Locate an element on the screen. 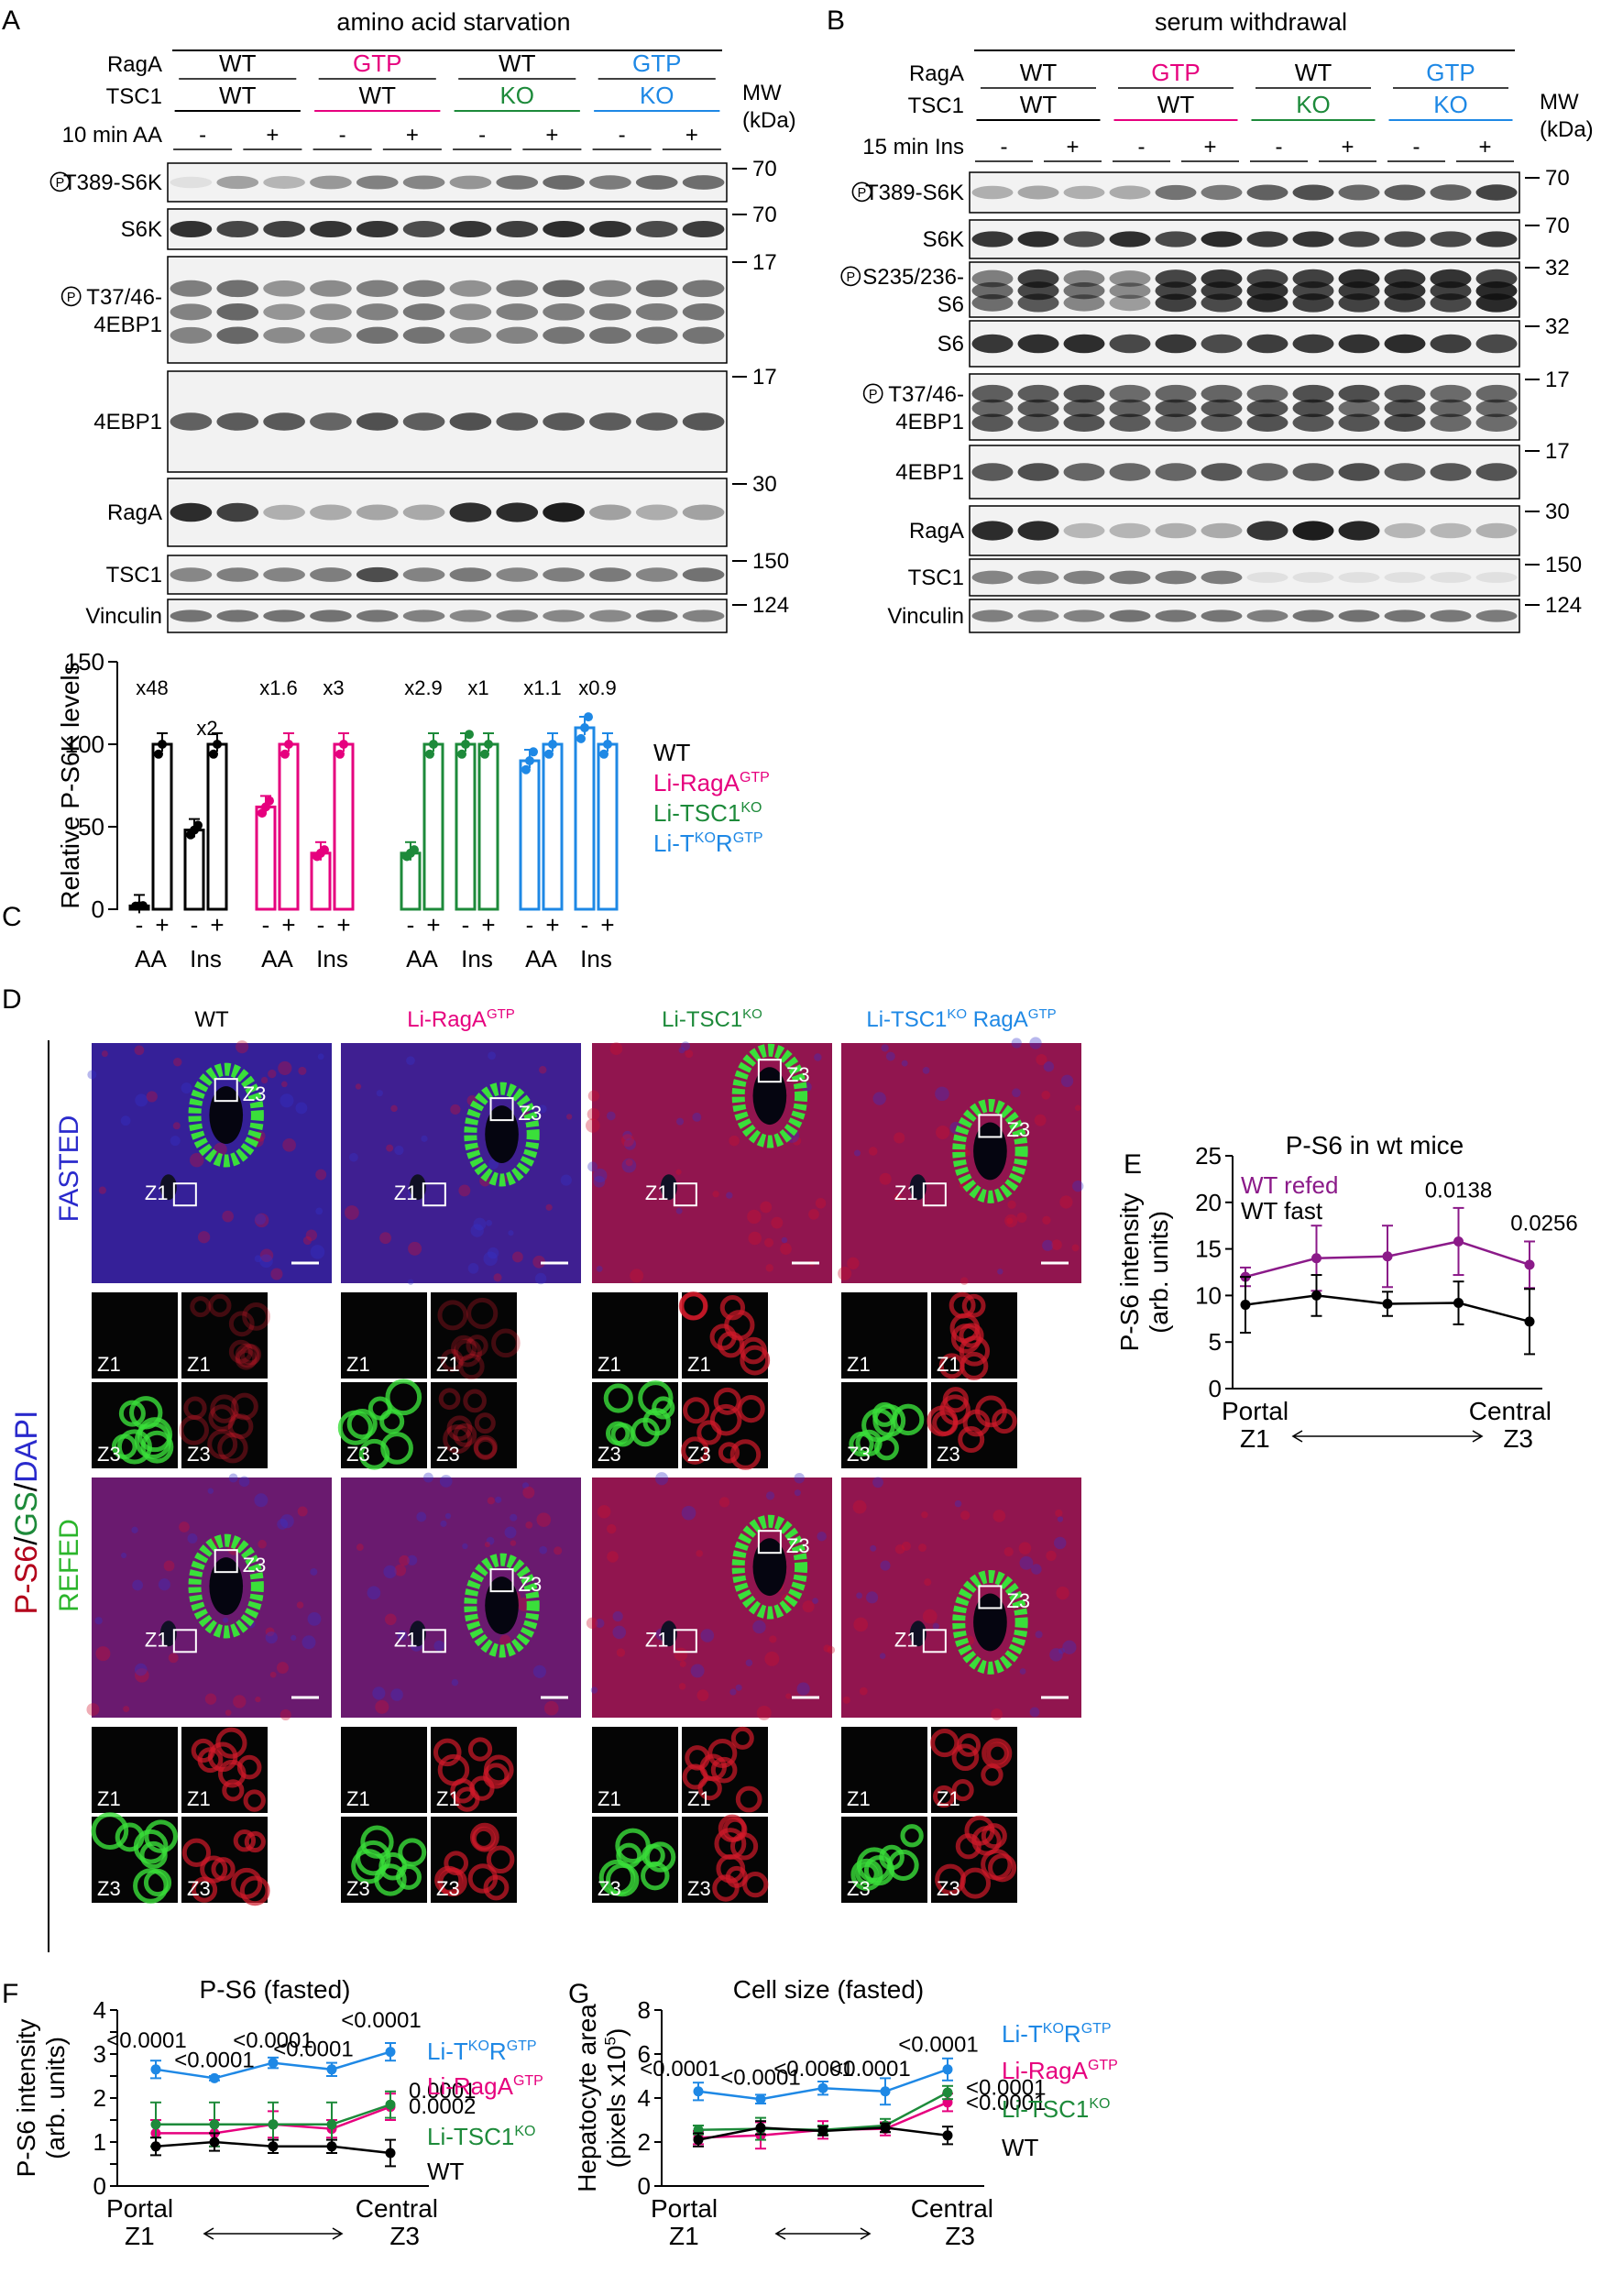 The image size is (1601, 2296). legend-item: Li-TSC1KO is located at coordinates (481, 2137).